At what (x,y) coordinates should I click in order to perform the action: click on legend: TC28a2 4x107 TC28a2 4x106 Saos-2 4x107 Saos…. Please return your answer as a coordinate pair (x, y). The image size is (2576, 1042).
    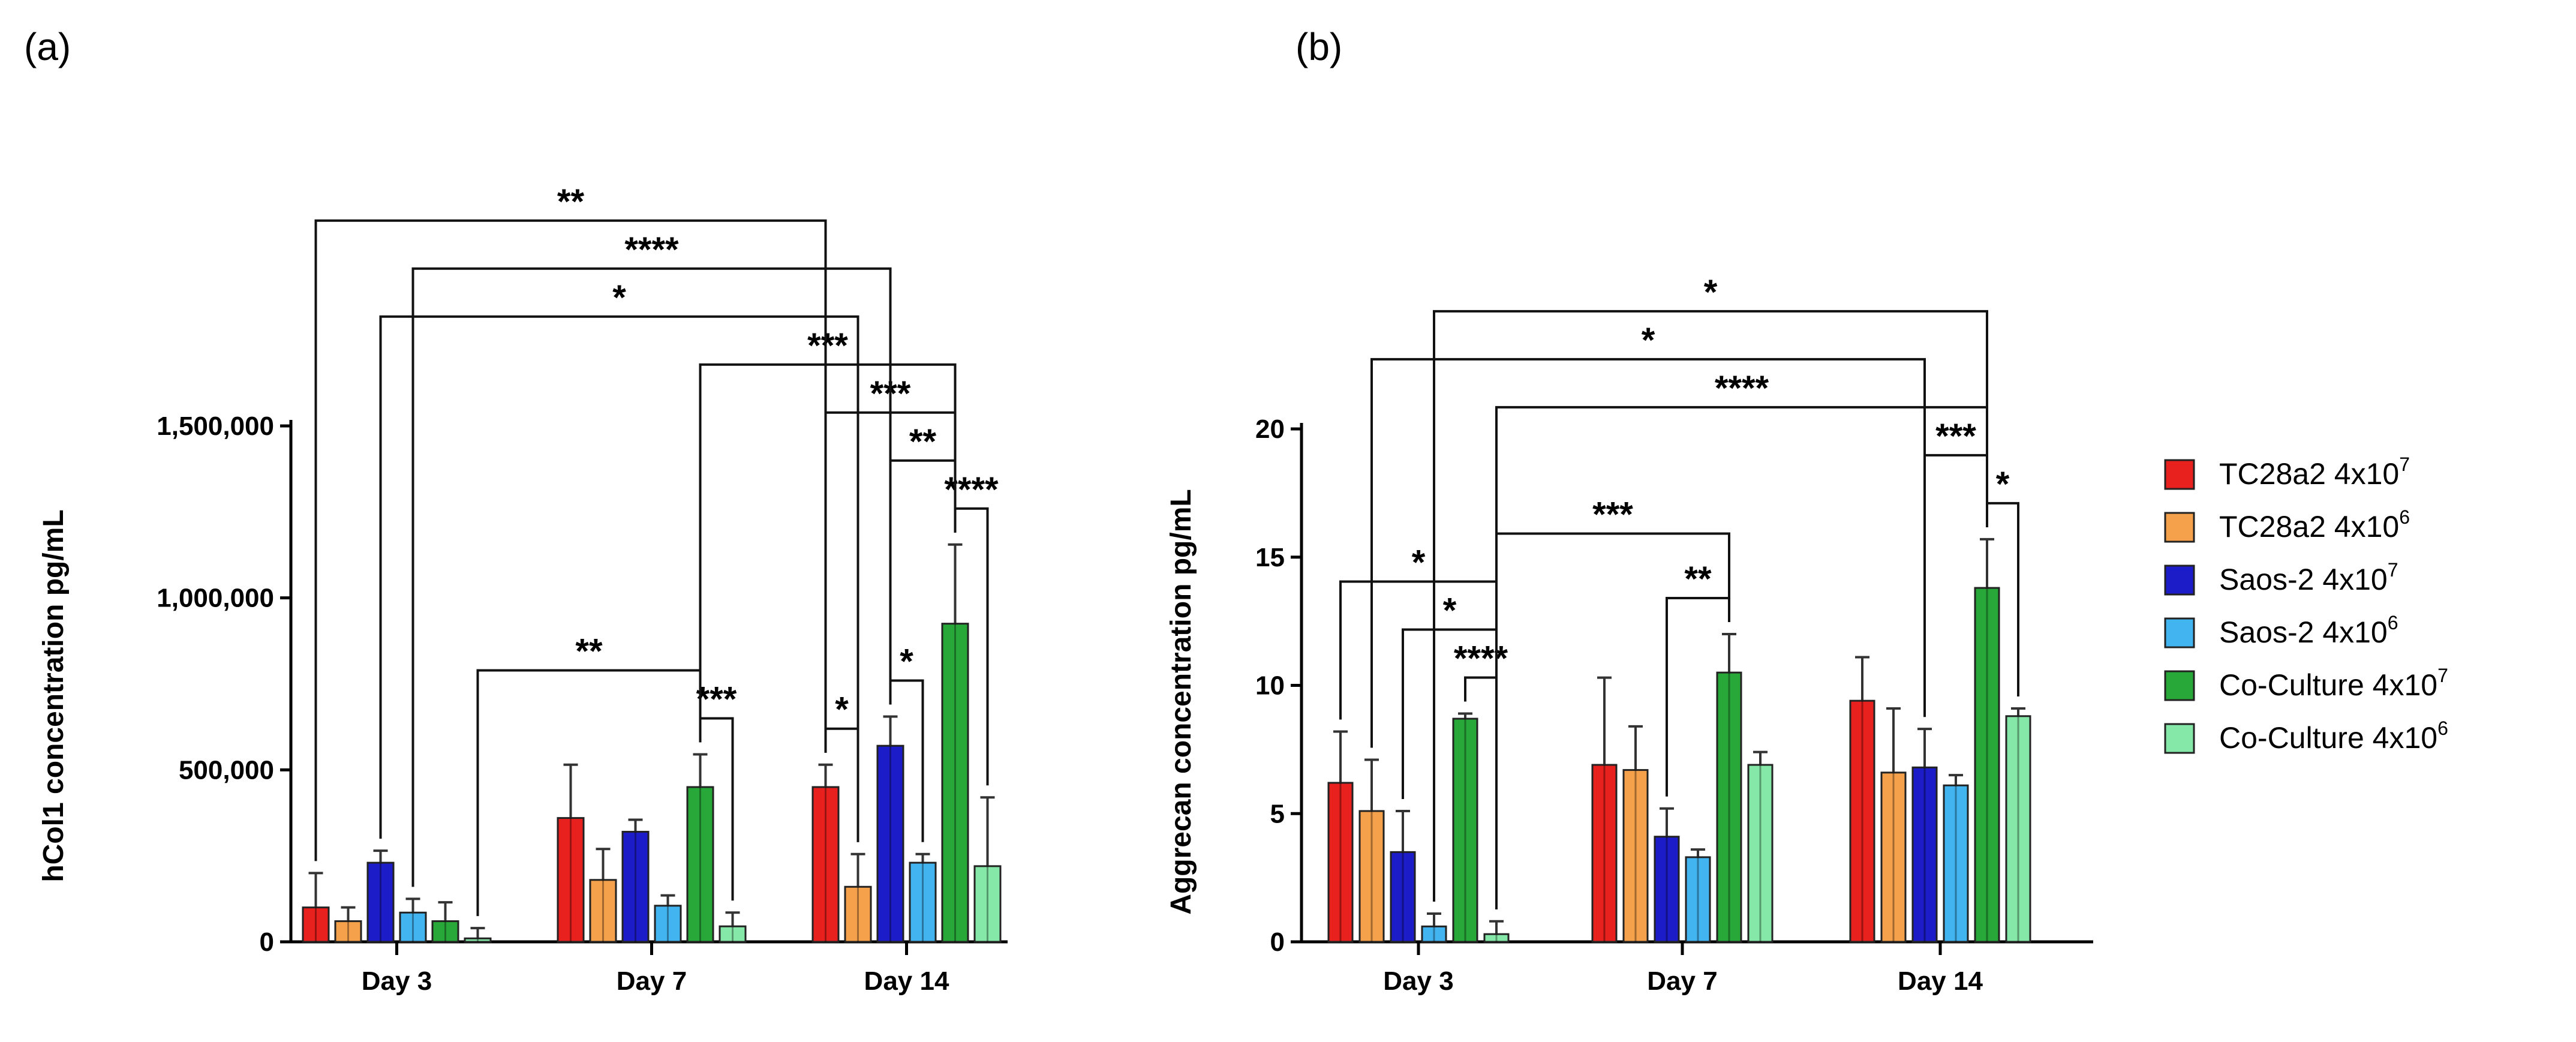
    Looking at the image, I should click on (2306, 604).